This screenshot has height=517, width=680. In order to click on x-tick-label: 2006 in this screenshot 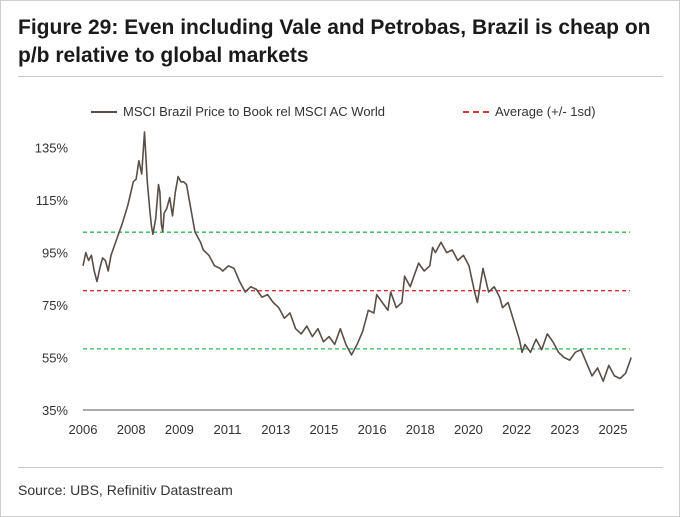, I will do `click(83, 429)`.